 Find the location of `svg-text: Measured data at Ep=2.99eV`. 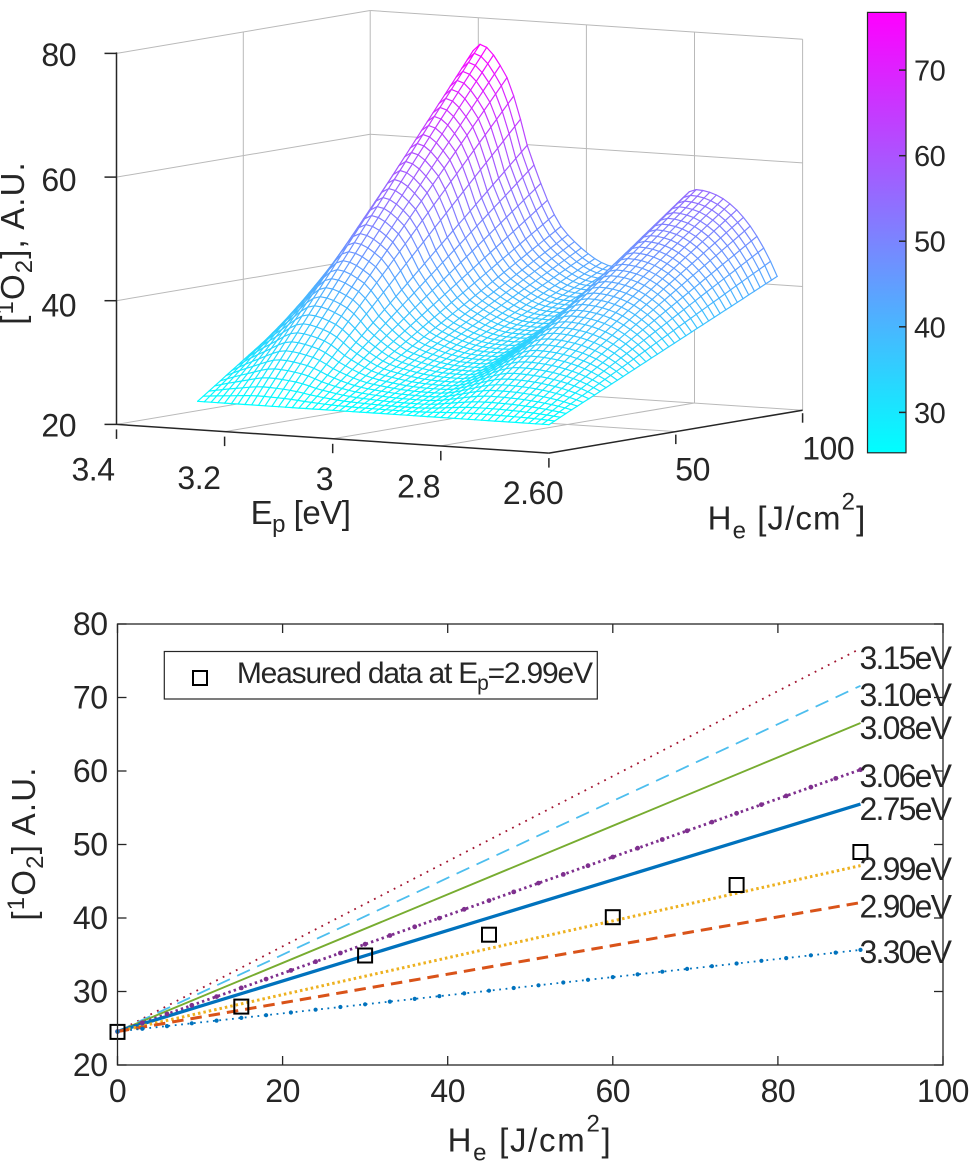

svg-text: Measured data at Ep=2.99eV is located at coordinates (415, 676).